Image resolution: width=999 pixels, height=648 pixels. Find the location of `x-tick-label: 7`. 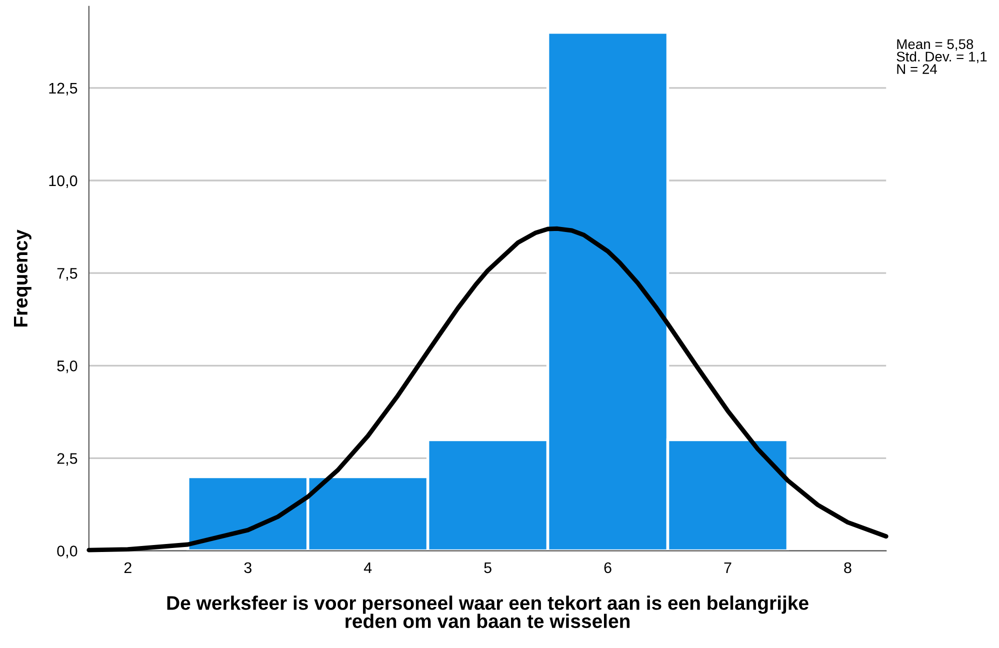

x-tick-label: 7 is located at coordinates (728, 567).